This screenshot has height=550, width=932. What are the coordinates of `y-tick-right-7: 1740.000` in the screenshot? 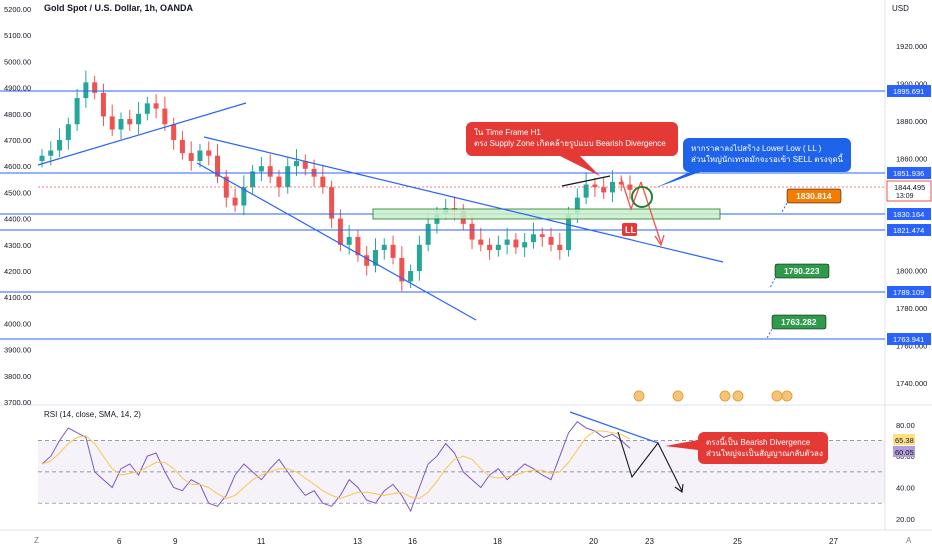 It's located at (911, 383).